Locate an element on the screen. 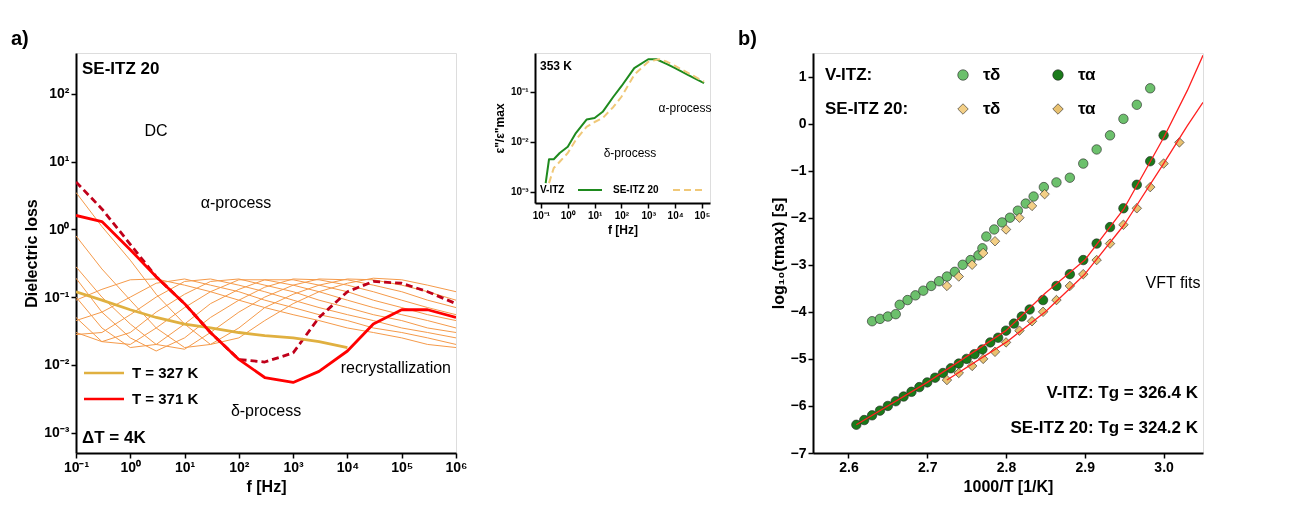  x-tick-label: 2.8 is located at coordinates (1006, 466).